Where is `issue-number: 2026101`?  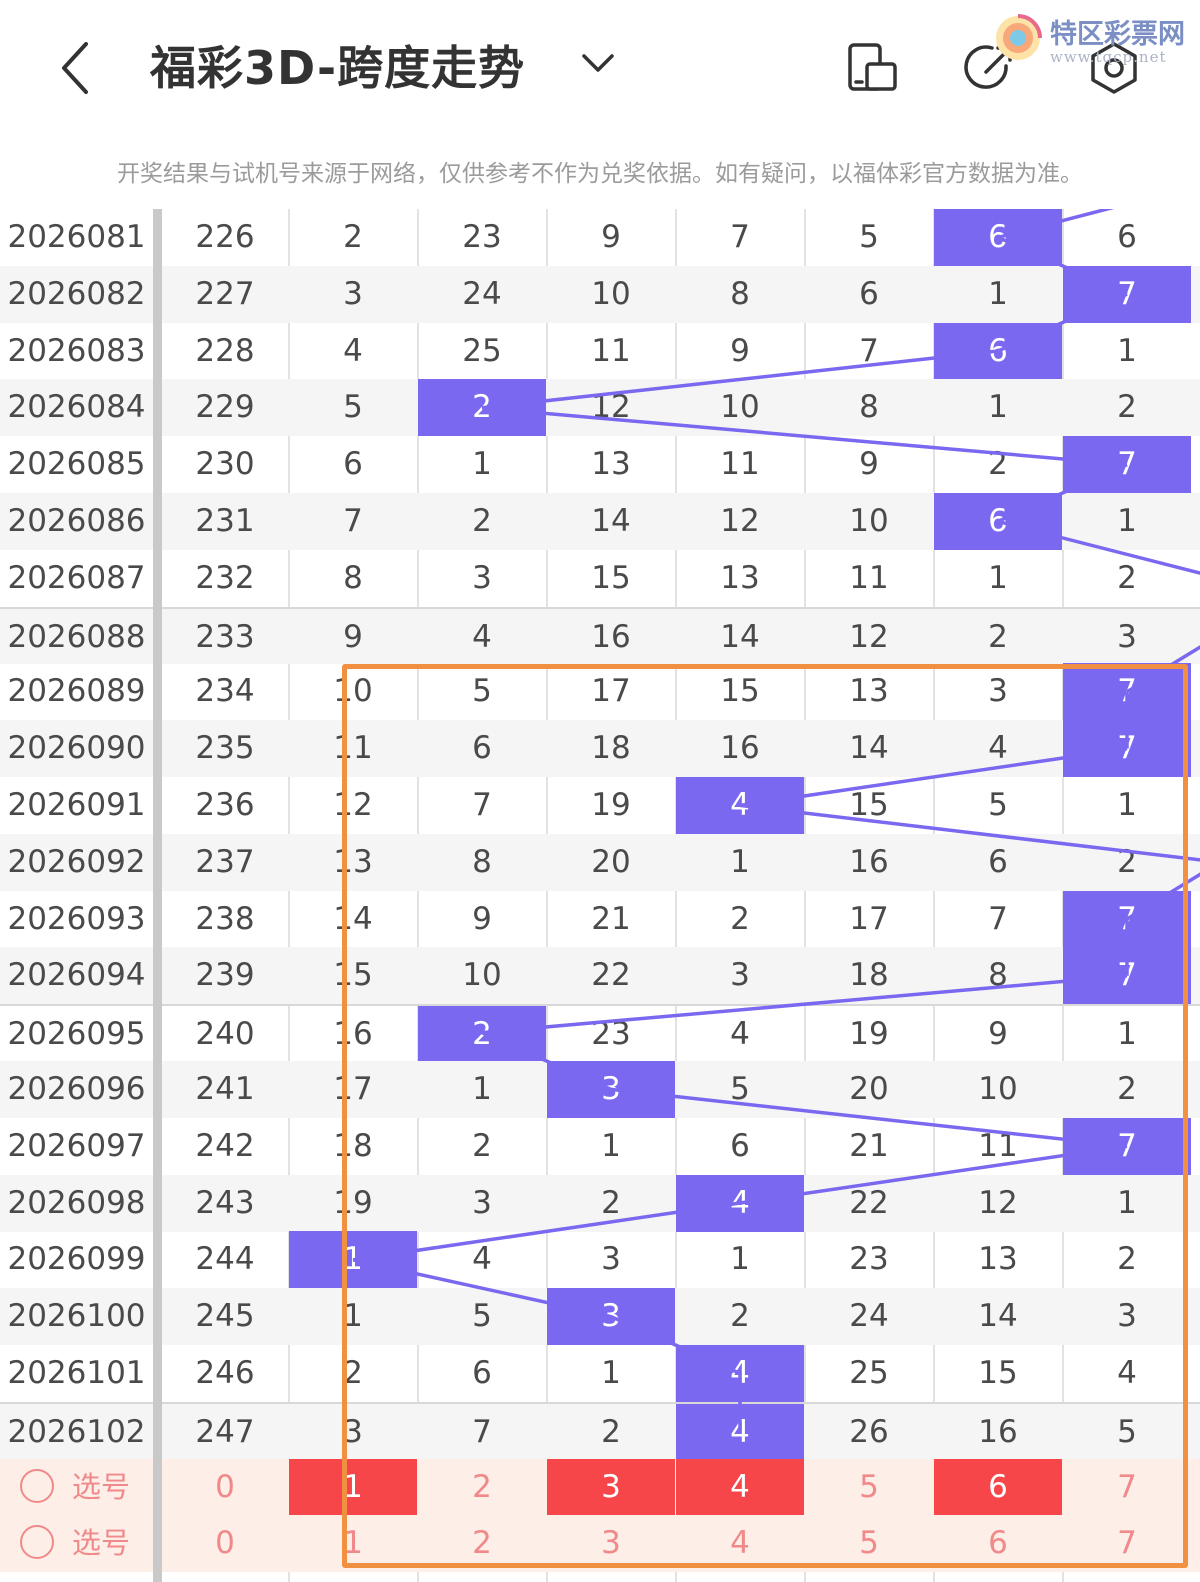 issue-number: 2026101 is located at coordinates (76, 1373).